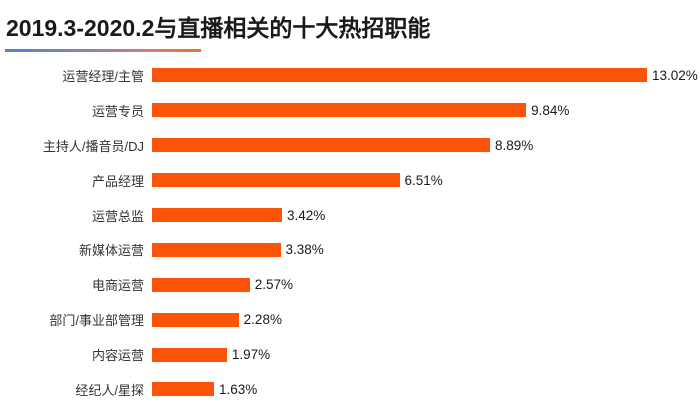 The height and width of the screenshot is (406, 700). I want to click on chart-row: 电商运营 2.57%, so click(350, 284).